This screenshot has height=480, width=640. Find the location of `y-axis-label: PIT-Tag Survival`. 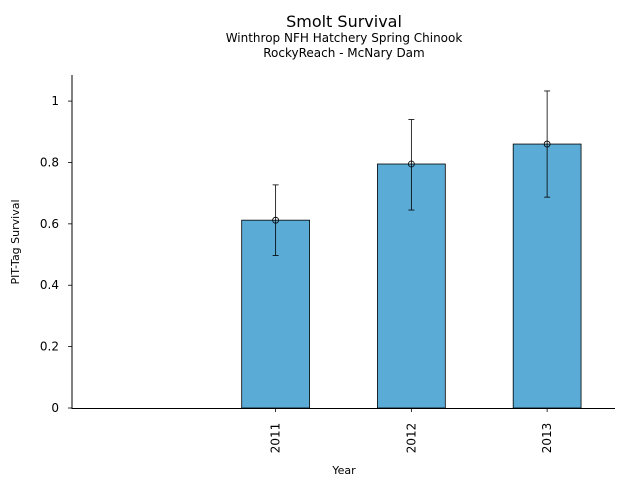

y-axis-label: PIT-Tag Survival is located at coordinates (15, 241).